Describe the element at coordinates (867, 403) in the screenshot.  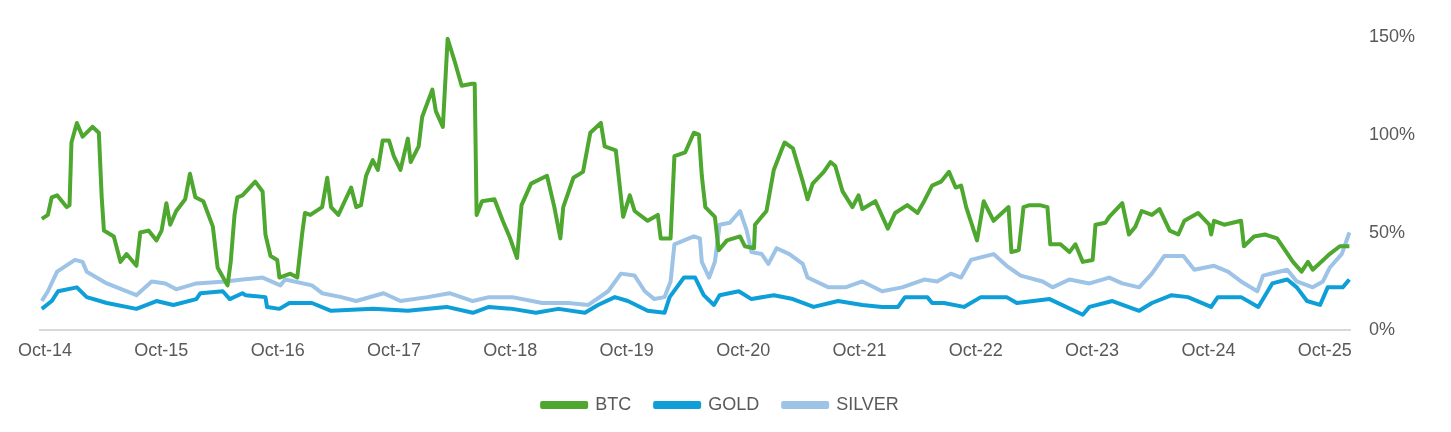
I see `legend-label: SILVER` at that location.